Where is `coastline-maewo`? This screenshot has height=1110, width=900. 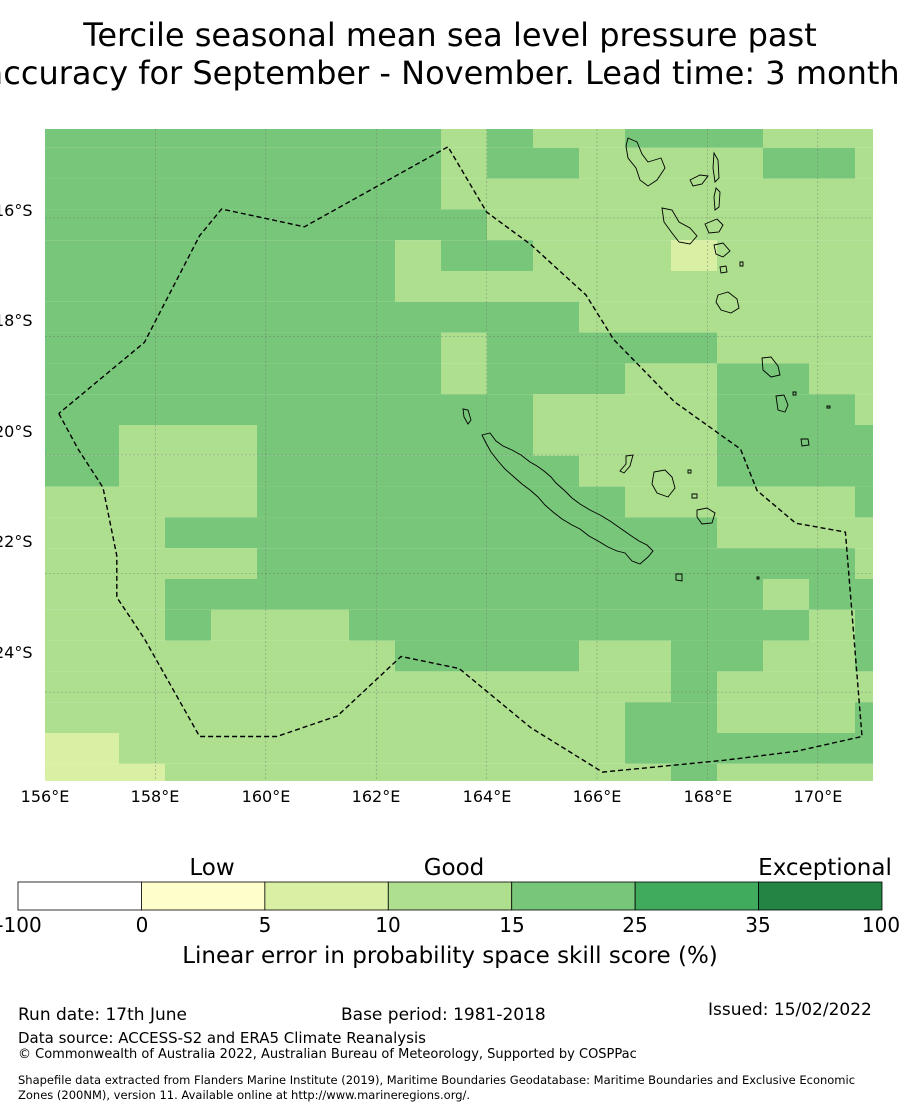 coastline-maewo is located at coordinates (716, 167).